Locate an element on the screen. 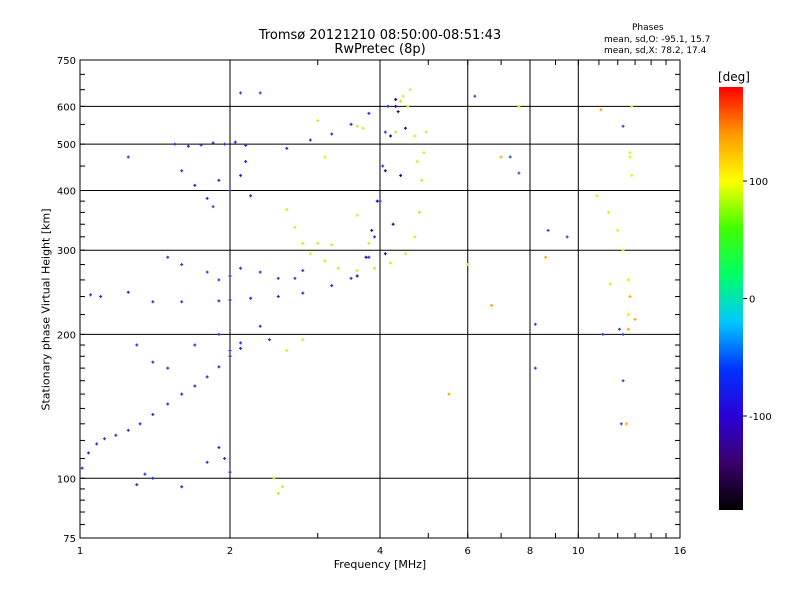 Image resolution: width=800 pixels, height=600 pixels. colorbar-tick-label: 100 is located at coordinates (758, 182).